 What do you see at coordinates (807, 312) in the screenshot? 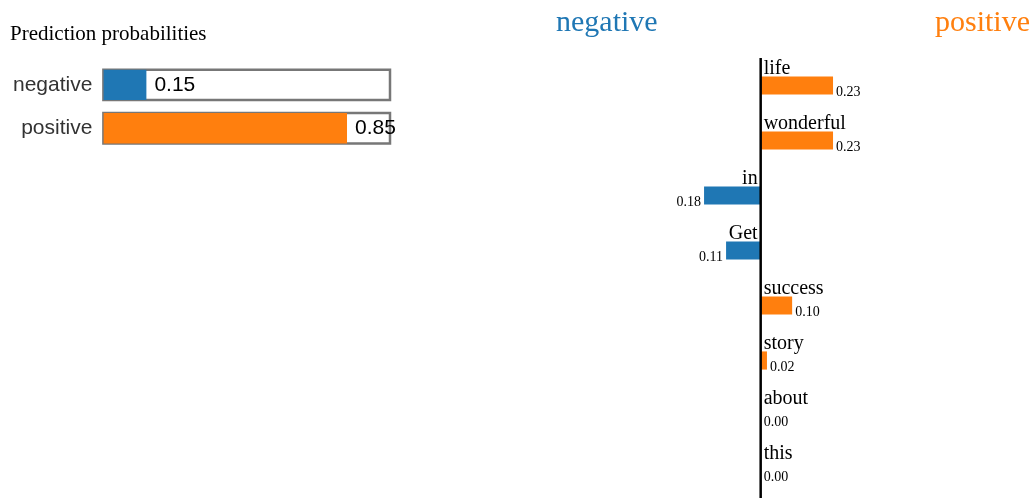
I see `data-label: 0.10` at bounding box center [807, 312].